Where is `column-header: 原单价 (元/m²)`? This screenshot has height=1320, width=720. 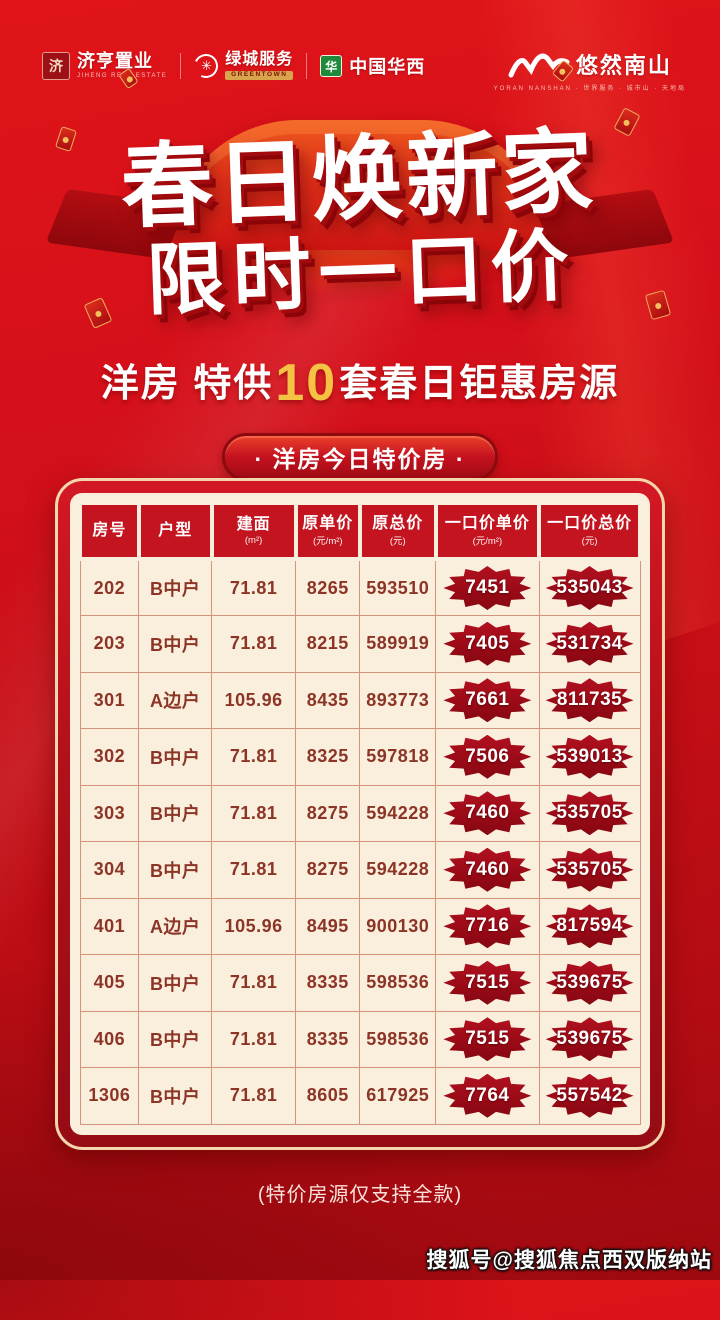
column-header: 原单价 (元/m²) is located at coordinates (327, 531).